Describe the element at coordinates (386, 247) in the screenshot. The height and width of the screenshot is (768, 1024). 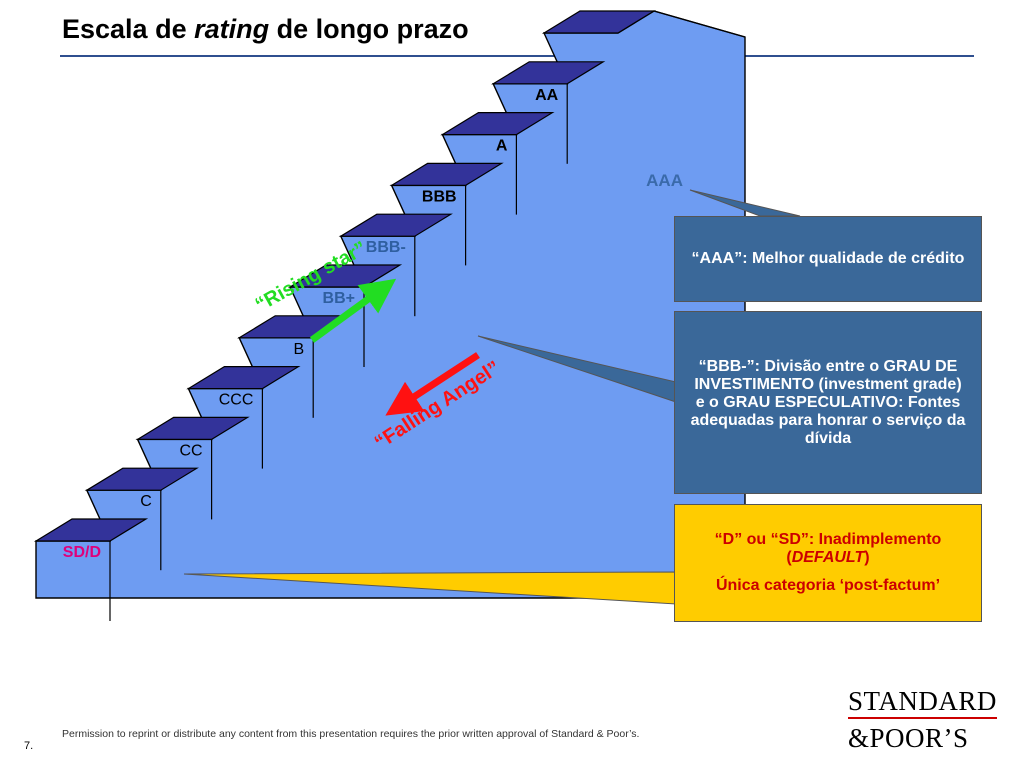
I see `rating-label: BBB-` at that location.